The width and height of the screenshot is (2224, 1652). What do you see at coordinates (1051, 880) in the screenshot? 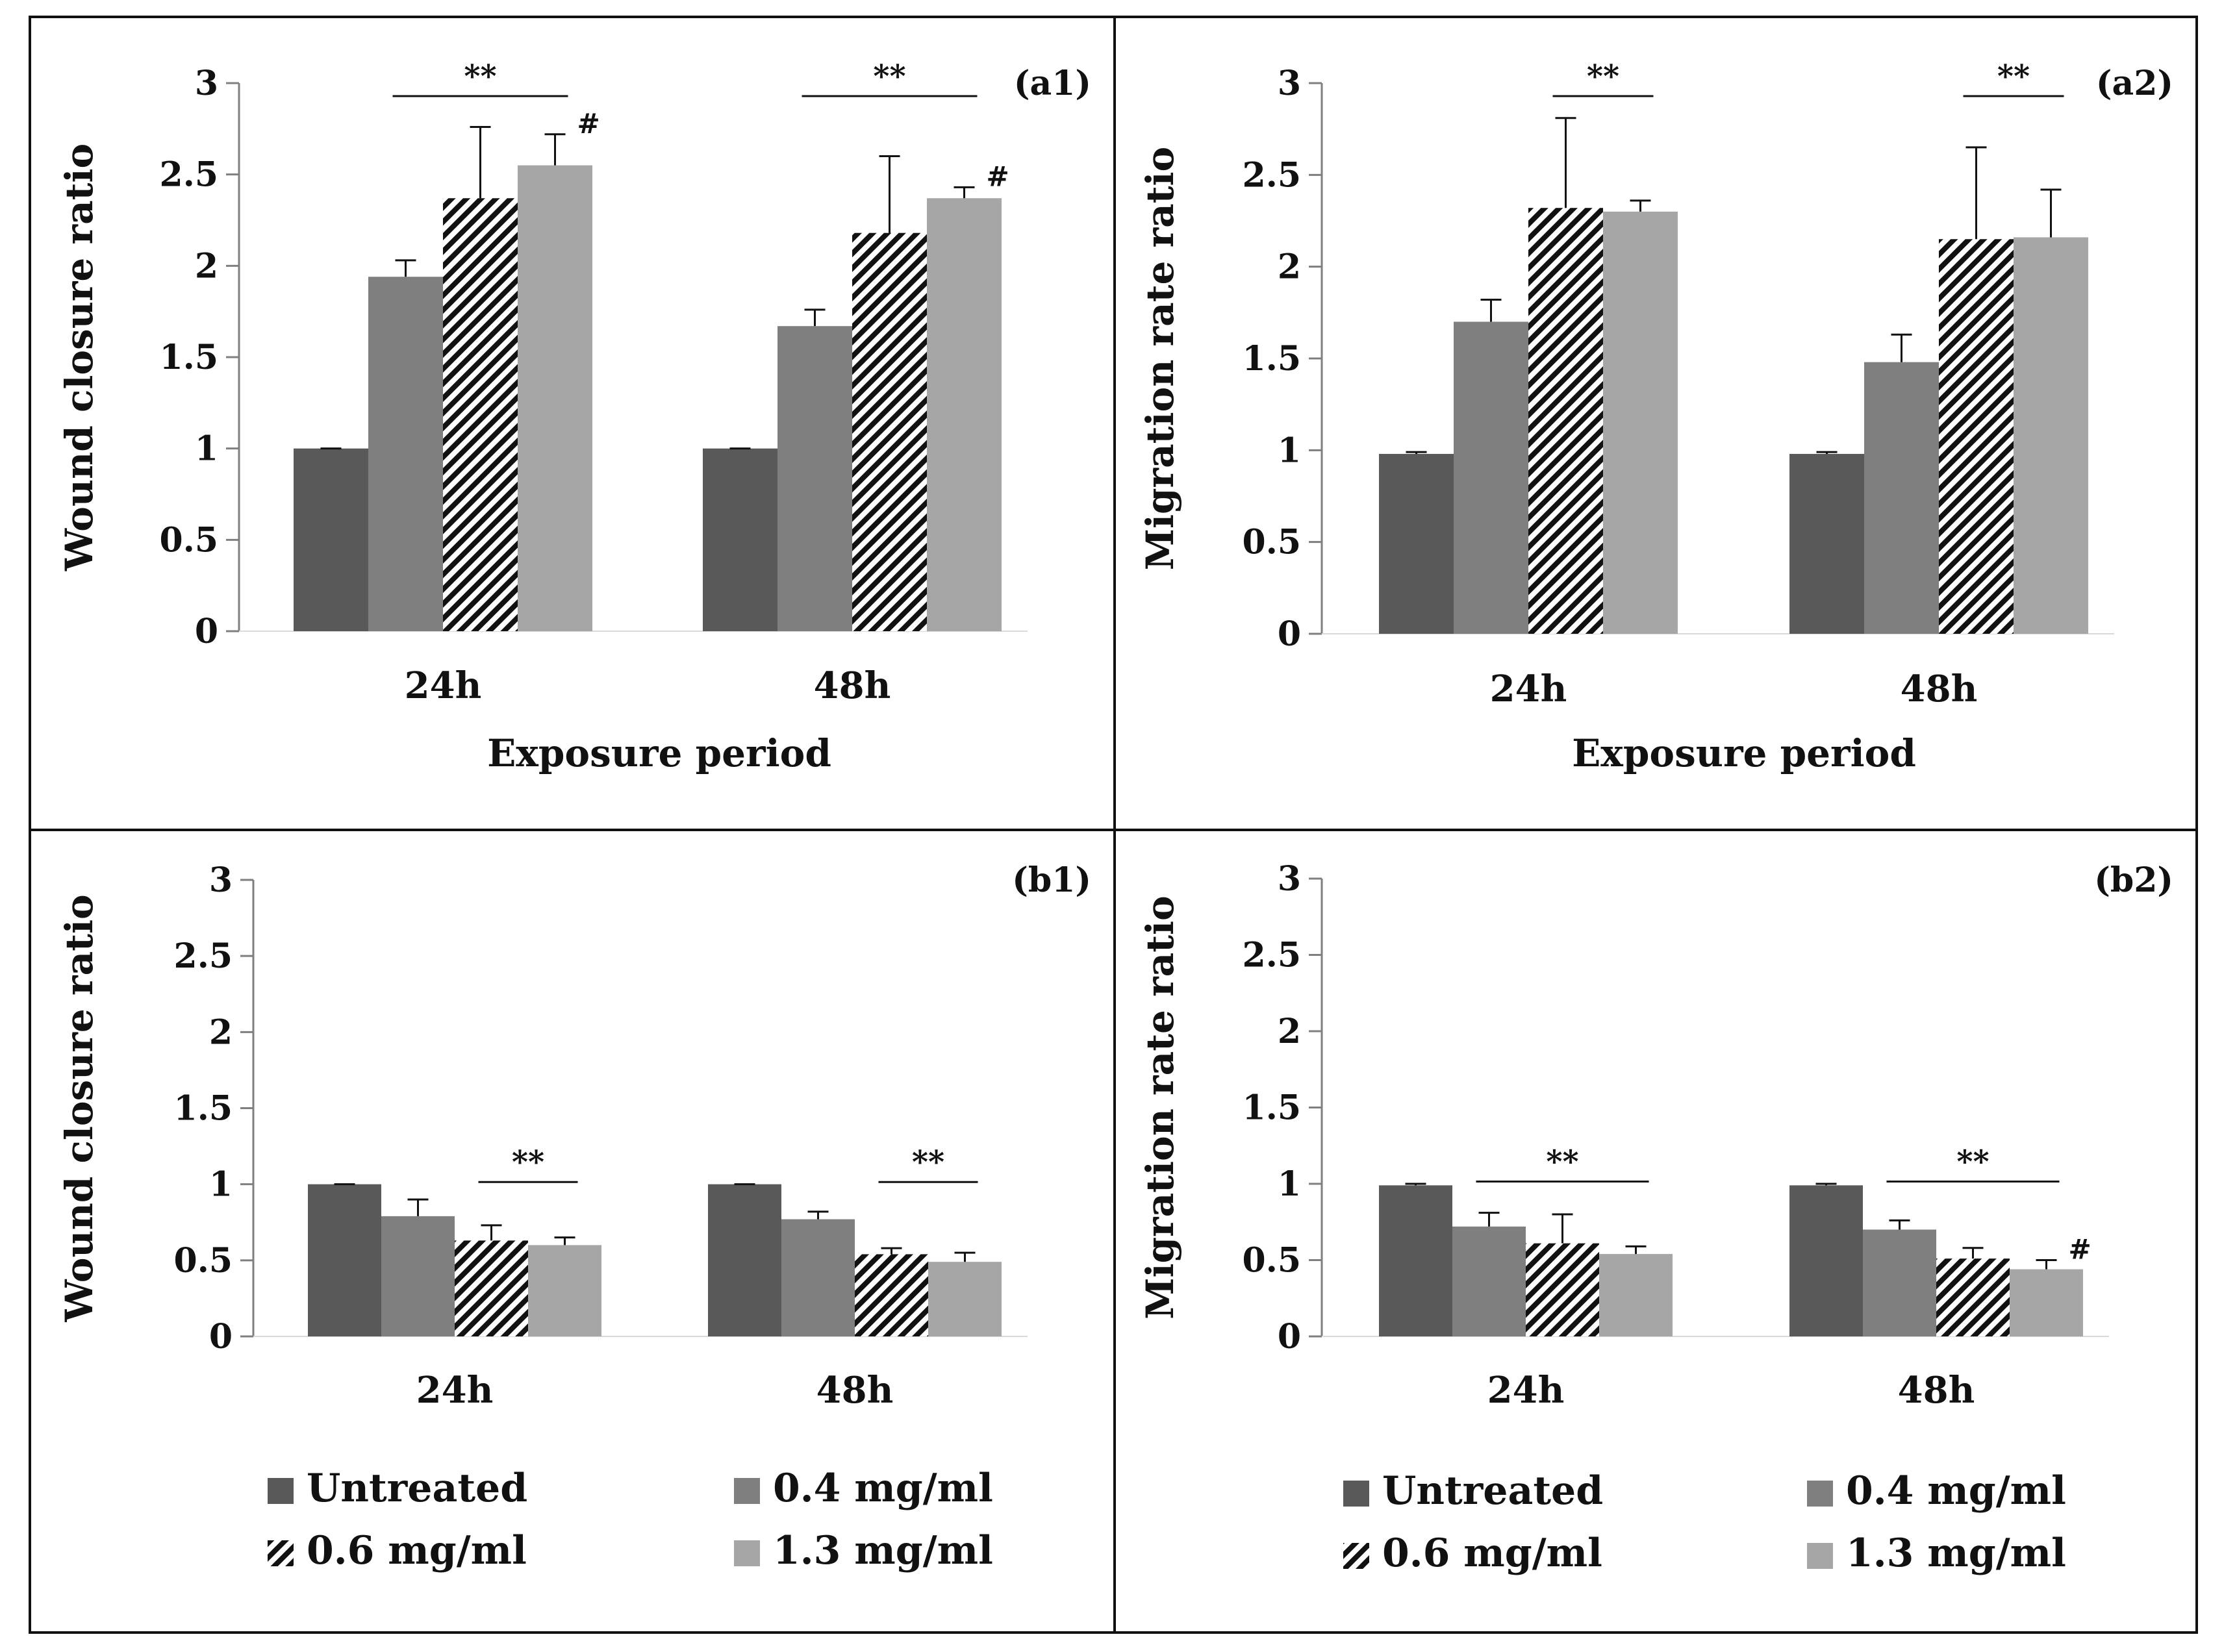
I see `panel-tag: (b1)` at bounding box center [1051, 880].